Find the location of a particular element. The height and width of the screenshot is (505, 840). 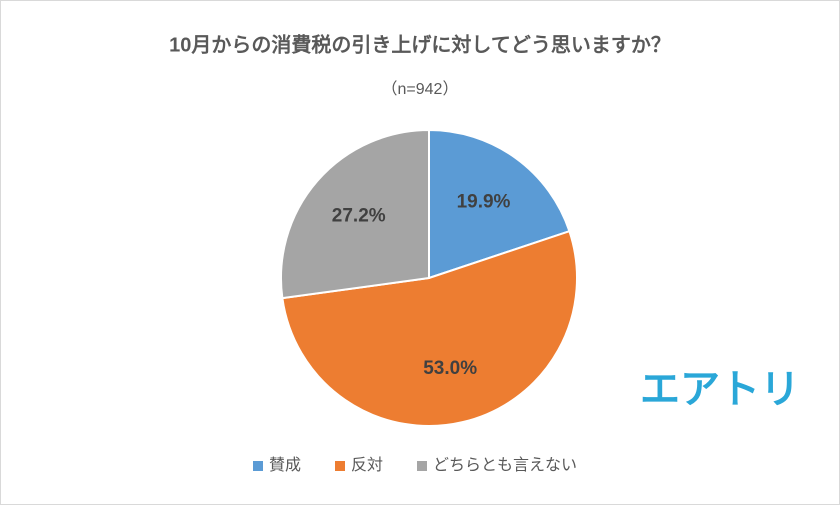

chart-subtitle: （n=942） is located at coordinates (420, 89).